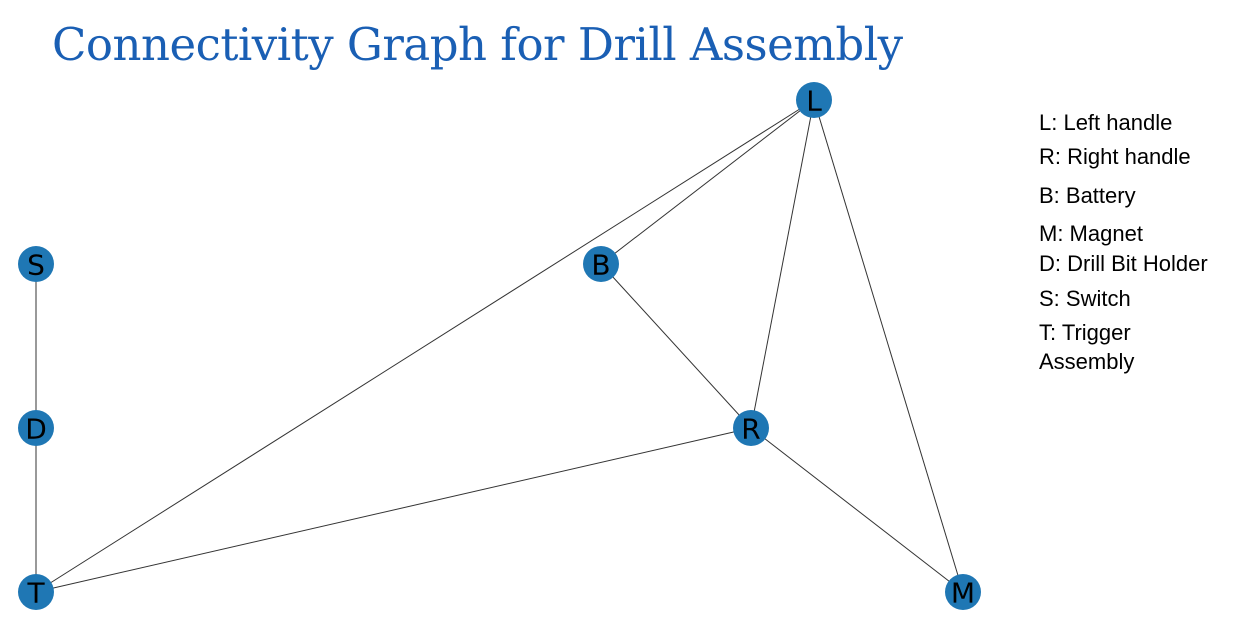 The height and width of the screenshot is (635, 1242). I want to click on legend-item-m: M: Magnet, so click(1091, 233).